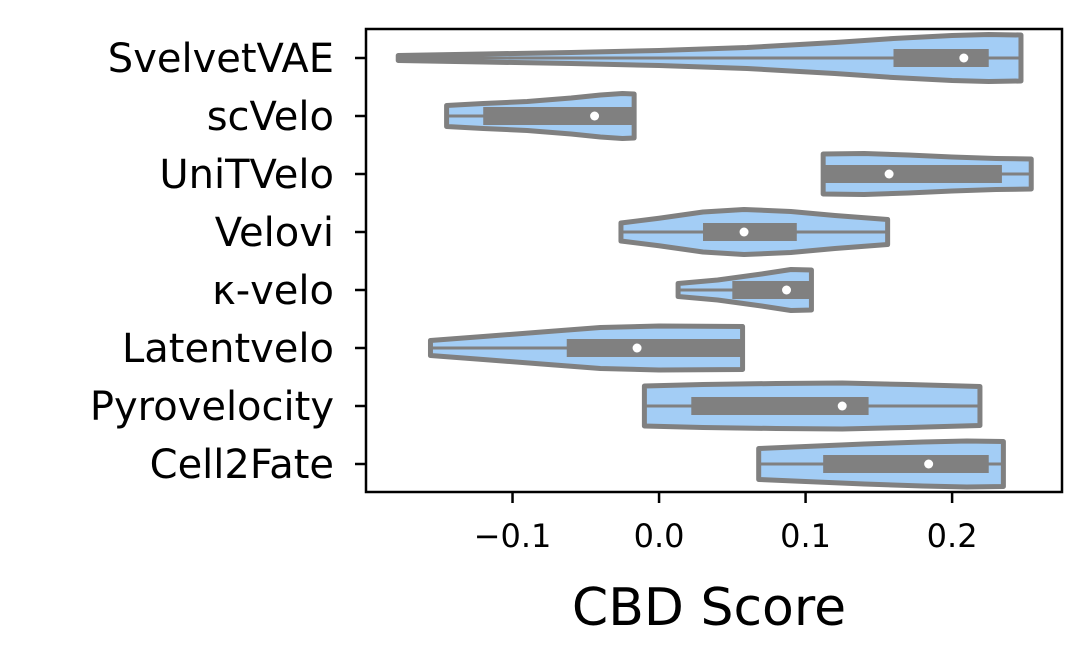 This screenshot has height=669, width=1092. I want to click on x-tick-label: 0.1, so click(805, 536).